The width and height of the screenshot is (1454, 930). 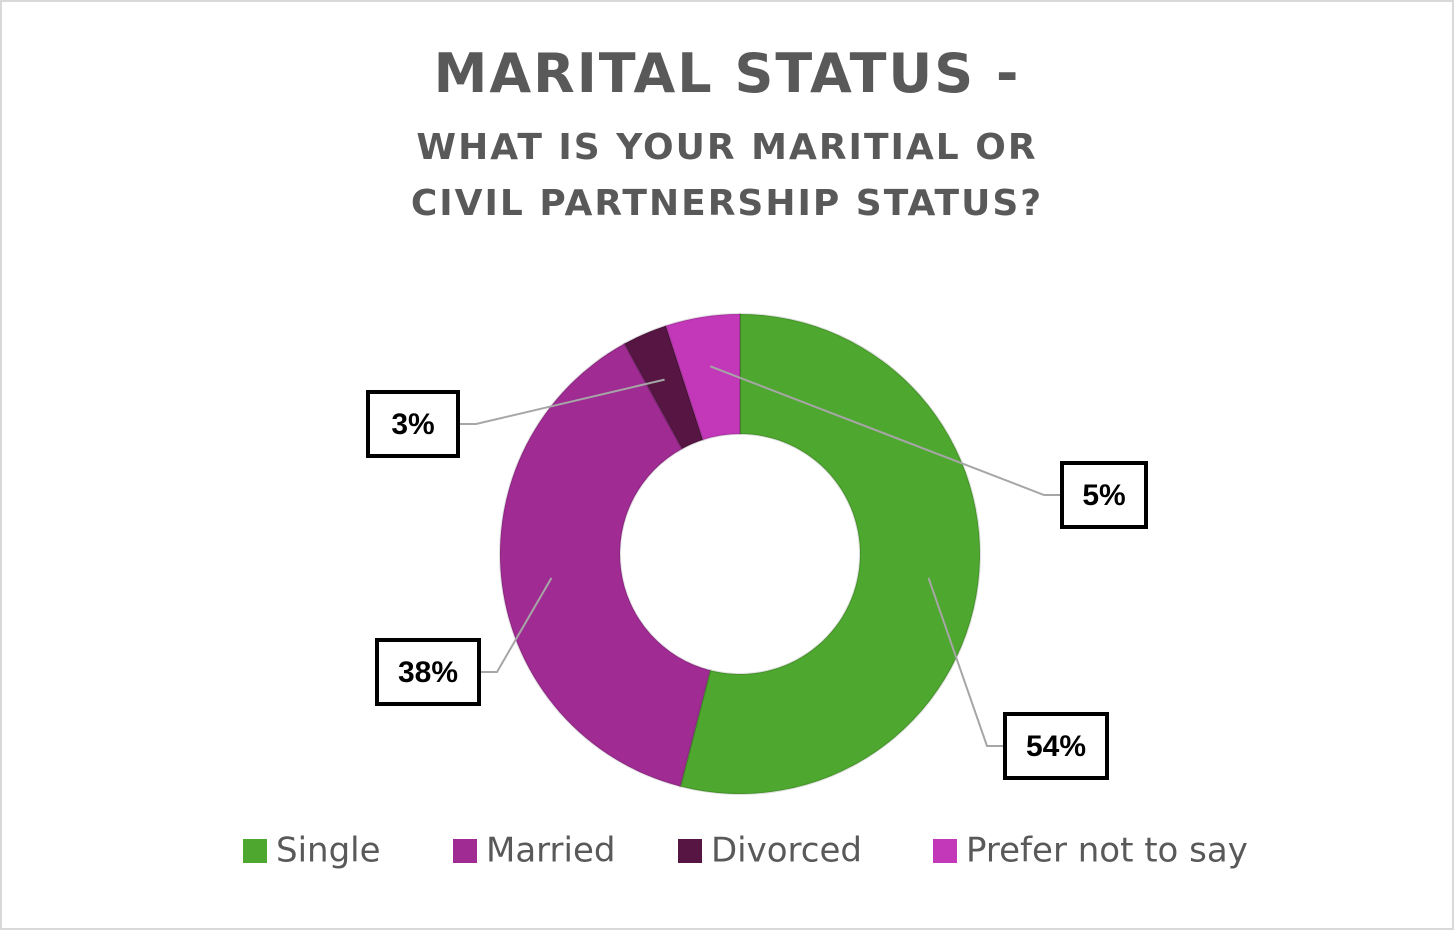 What do you see at coordinates (550, 851) in the screenshot?
I see `legend-label: Married` at bounding box center [550, 851].